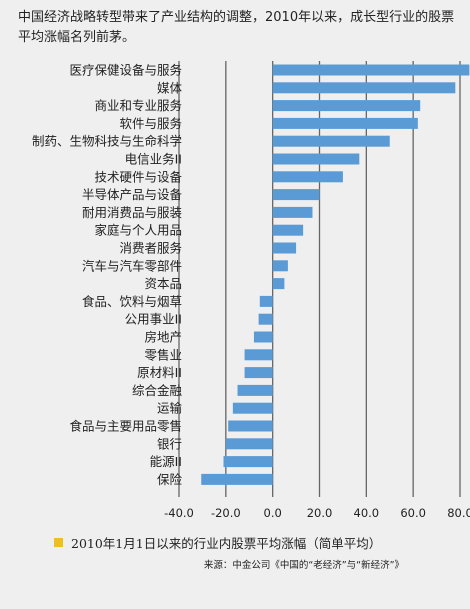 This screenshot has width=470, height=609. Describe the element at coordinates (163, 337) in the screenshot. I see `category-label: 房地产` at that location.